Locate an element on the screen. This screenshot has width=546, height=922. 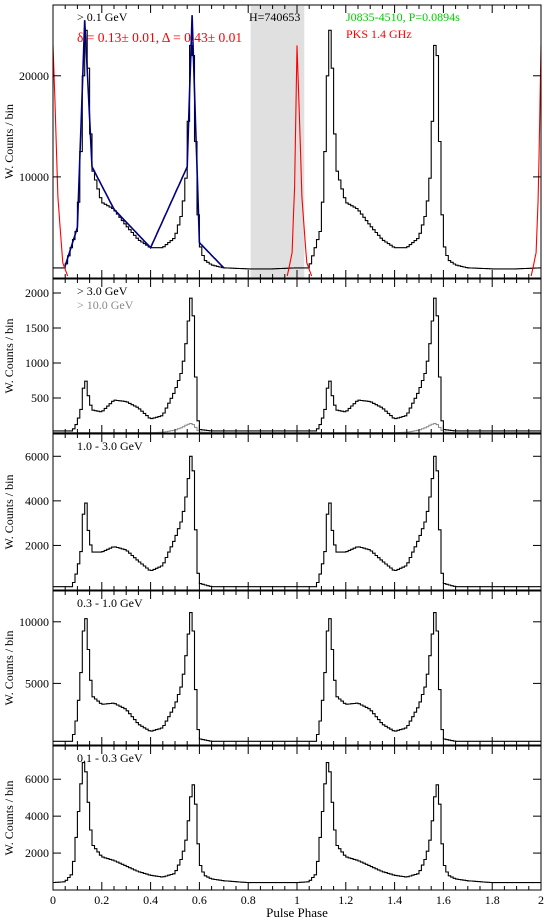
y-tick-label: 5000 is located at coordinates (37, 683).